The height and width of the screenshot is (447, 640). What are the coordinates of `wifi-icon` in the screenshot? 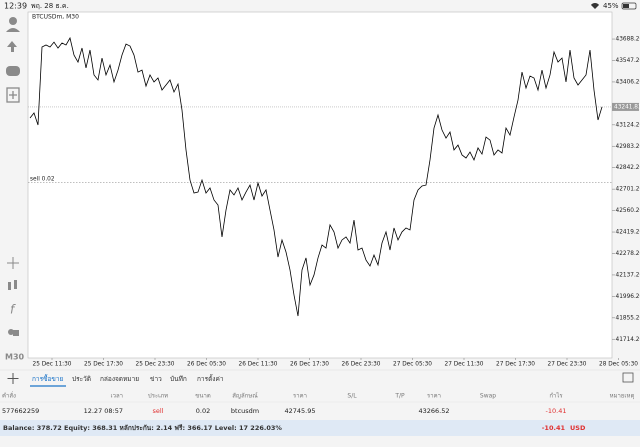 It's located at (595, 6).